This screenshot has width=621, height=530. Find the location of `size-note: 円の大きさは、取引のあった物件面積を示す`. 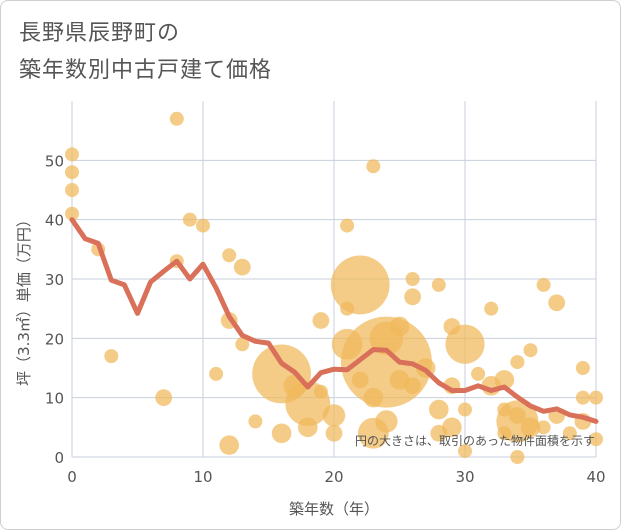

size-note: 円の大きさは、取引のあった物件面積を示す is located at coordinates (475, 440).